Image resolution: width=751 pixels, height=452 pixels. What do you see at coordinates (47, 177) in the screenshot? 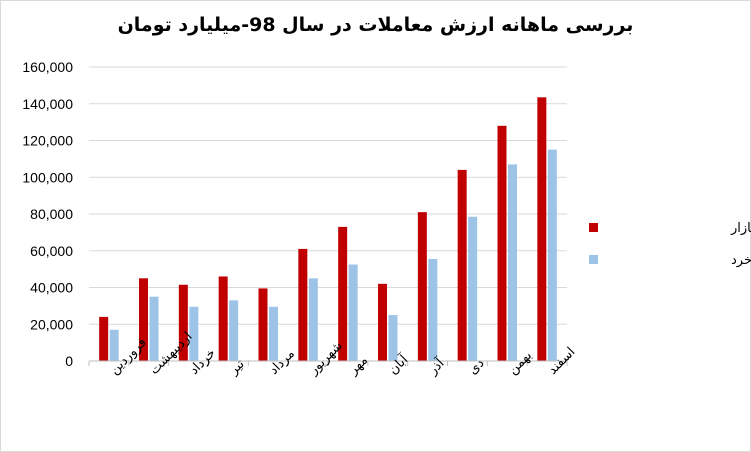
I see `y-tick-label: 100,000` at bounding box center [47, 177].